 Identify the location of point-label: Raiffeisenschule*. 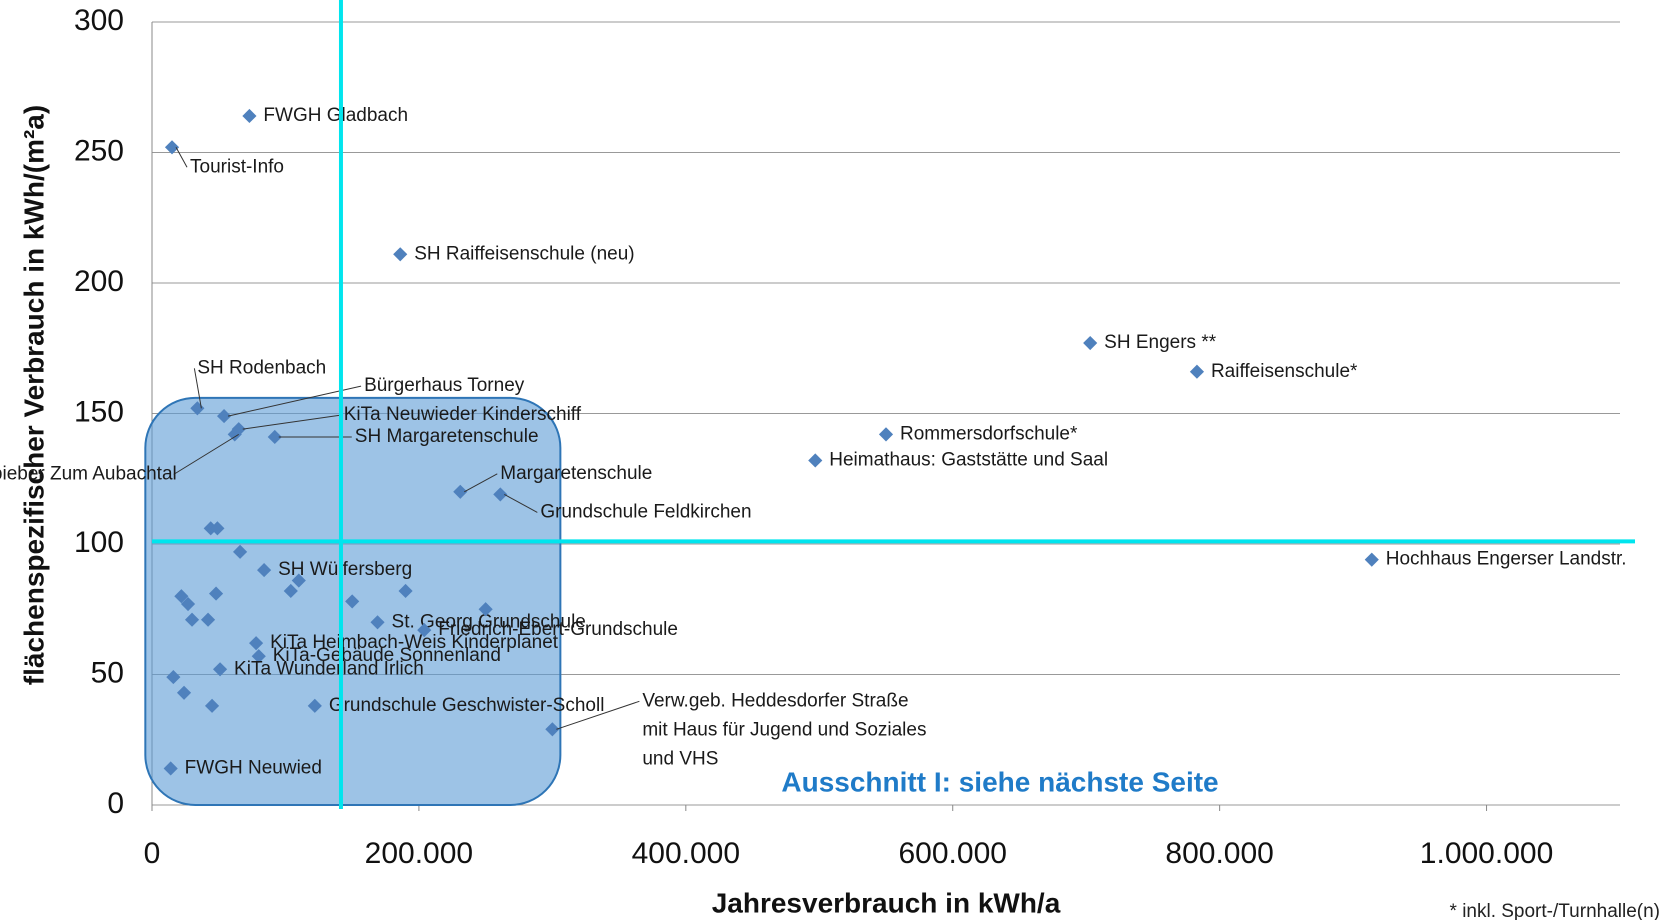
(1284, 371).